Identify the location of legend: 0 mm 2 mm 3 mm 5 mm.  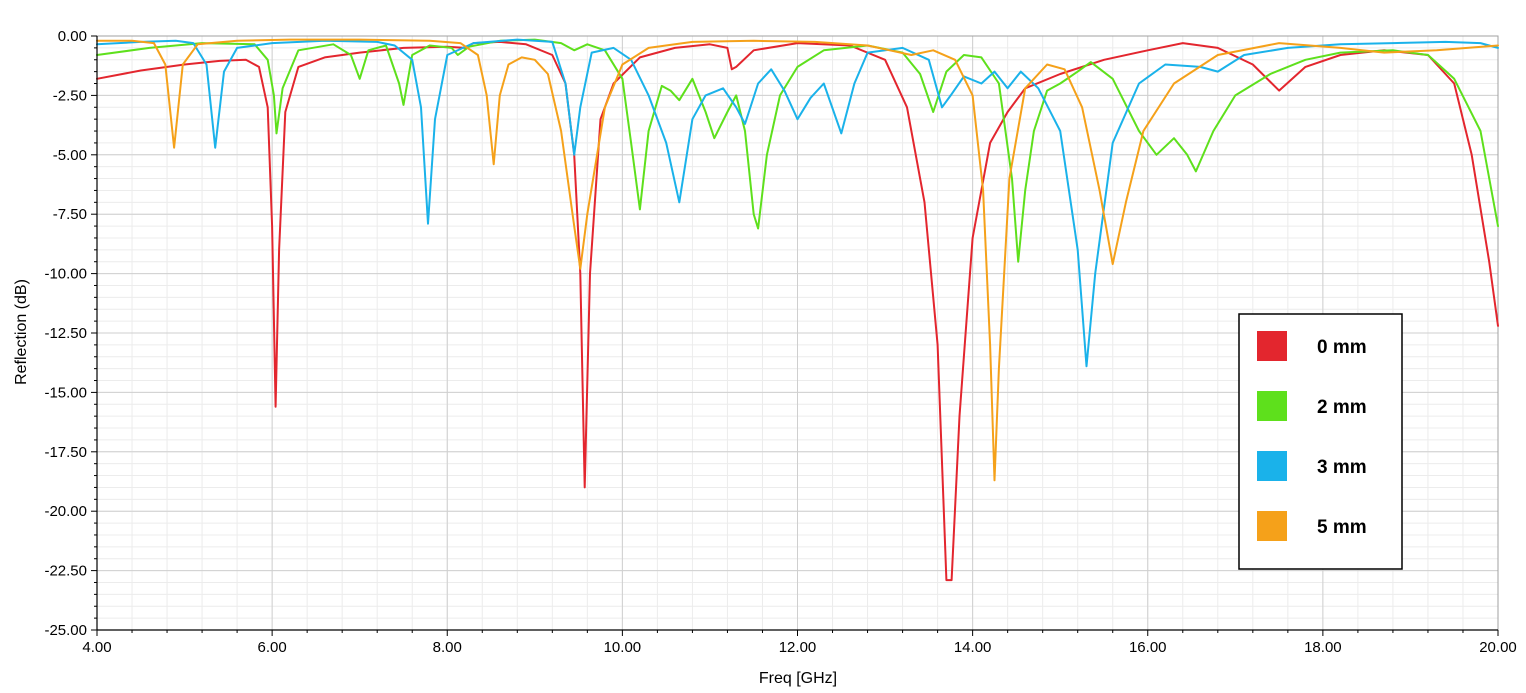
(1320, 441).